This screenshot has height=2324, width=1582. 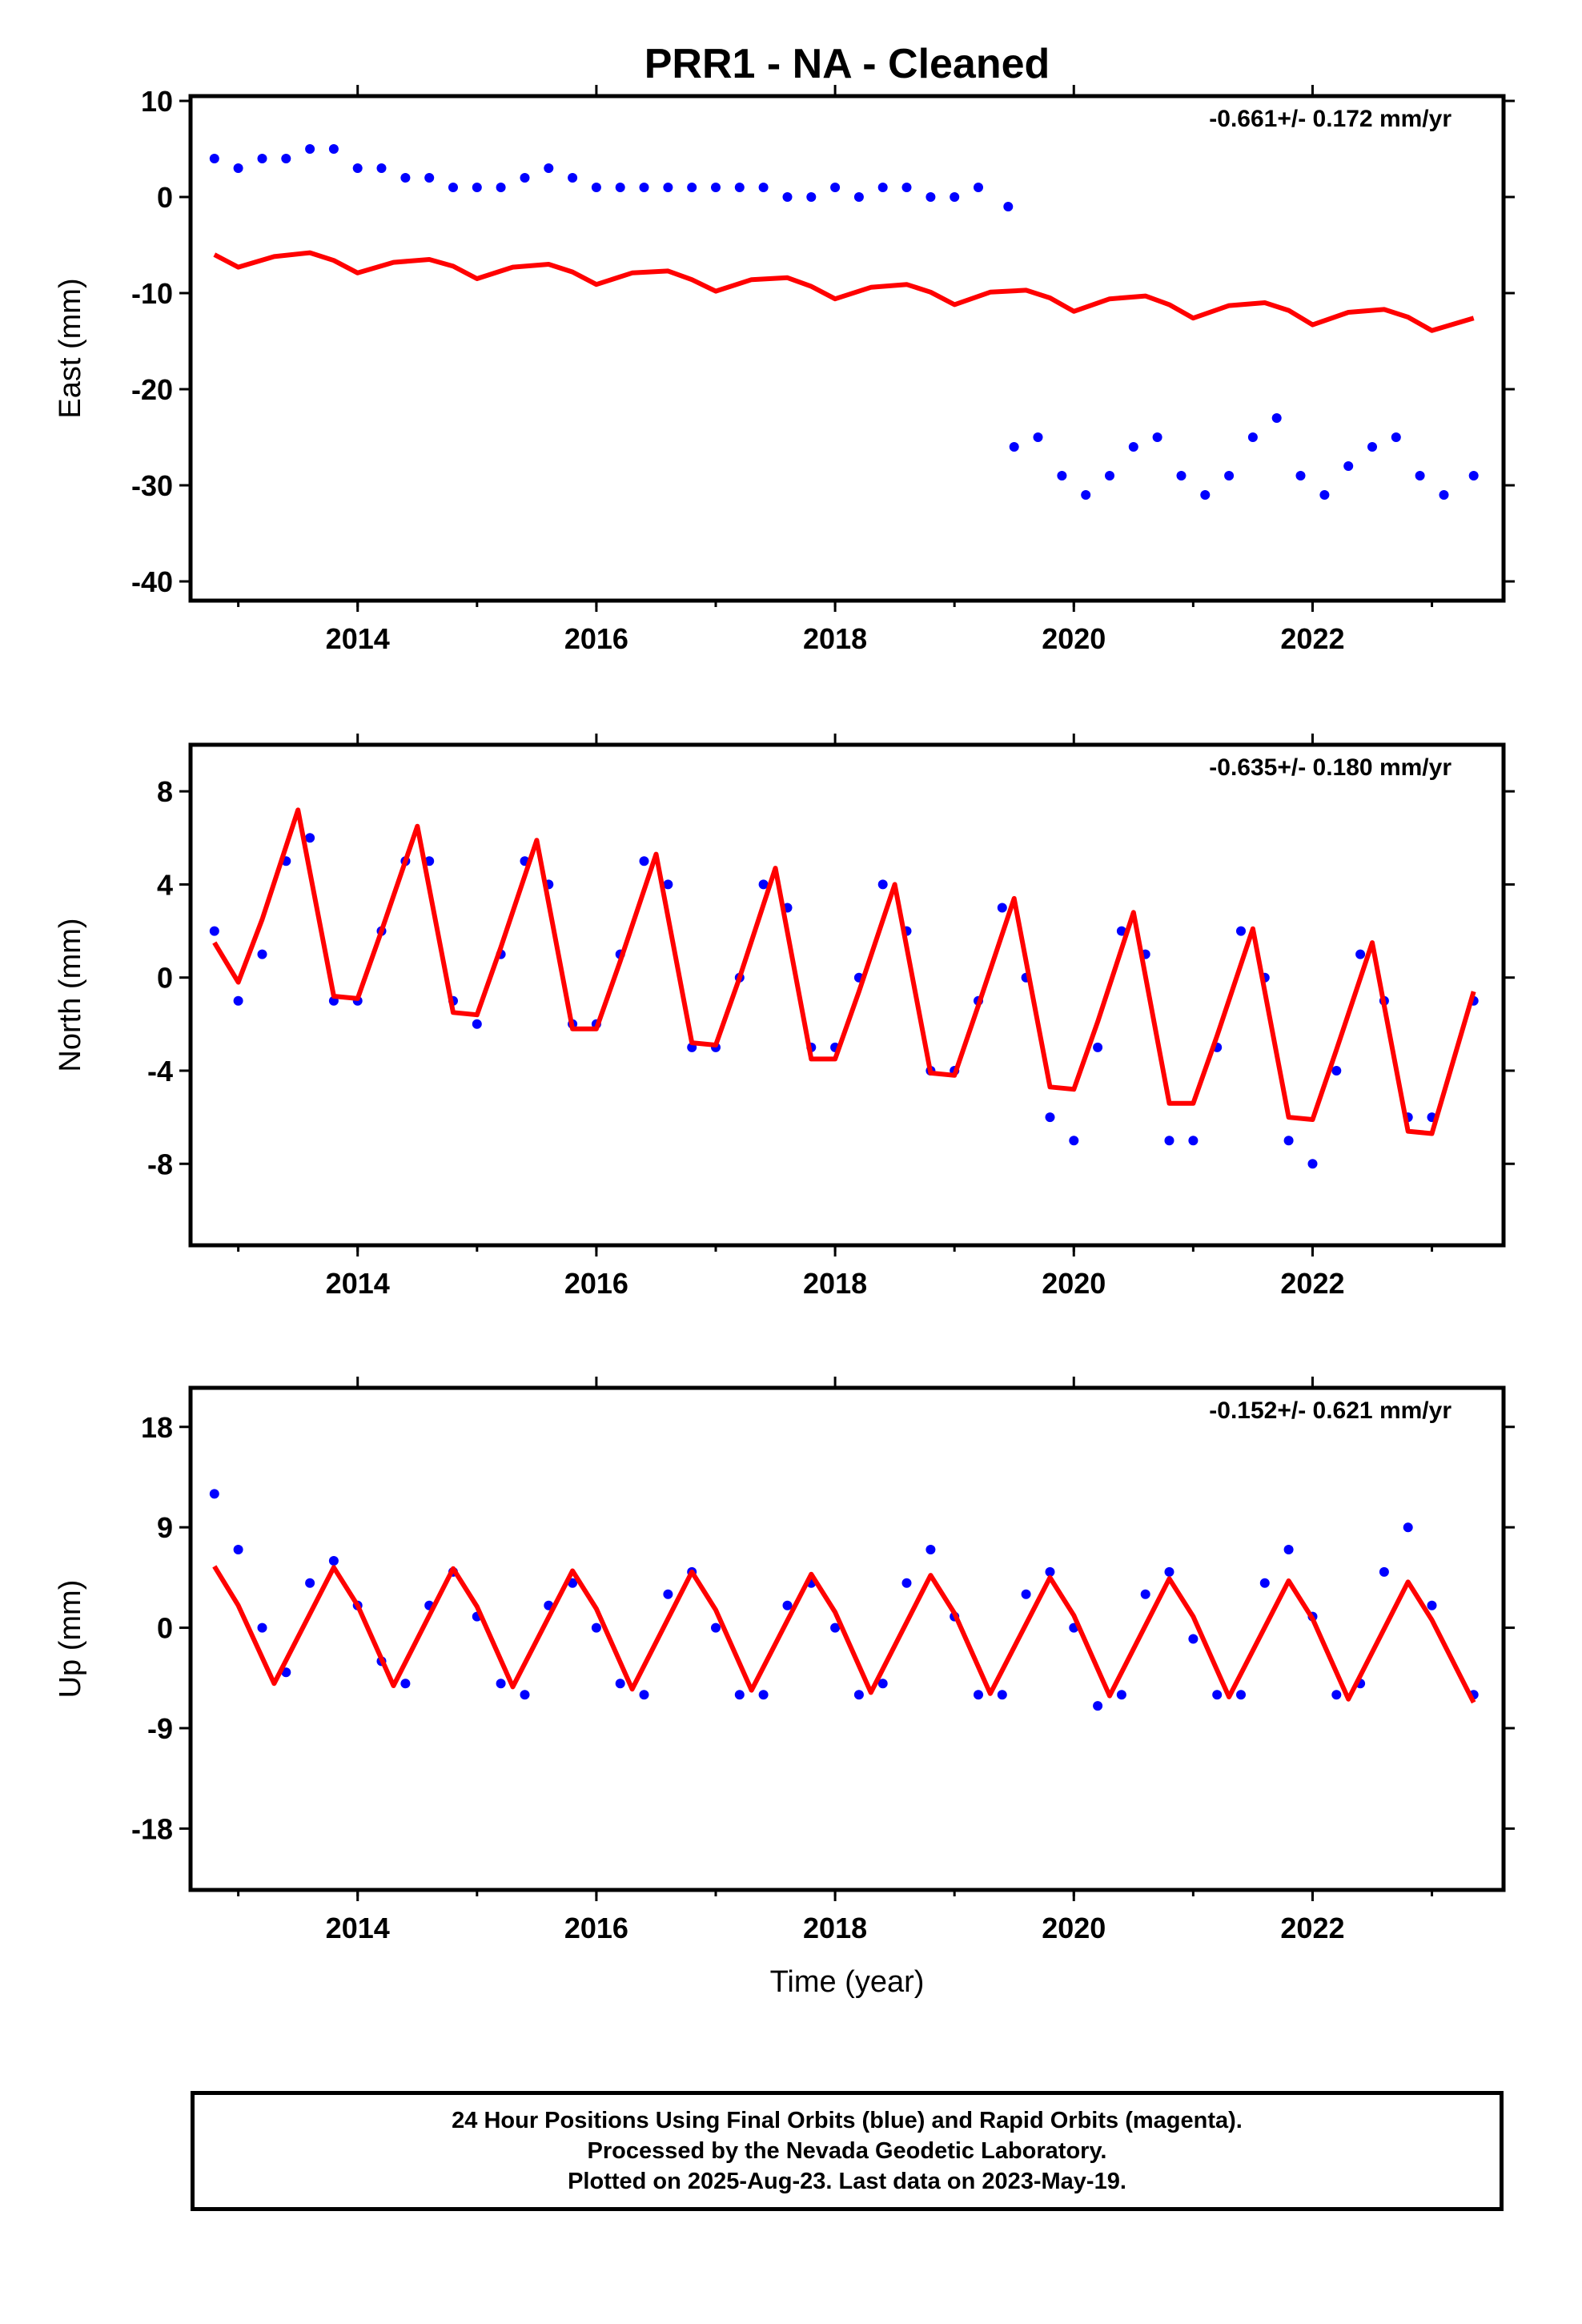 I want to click on east-x-tick-label: 2022, so click(x=1312, y=638).